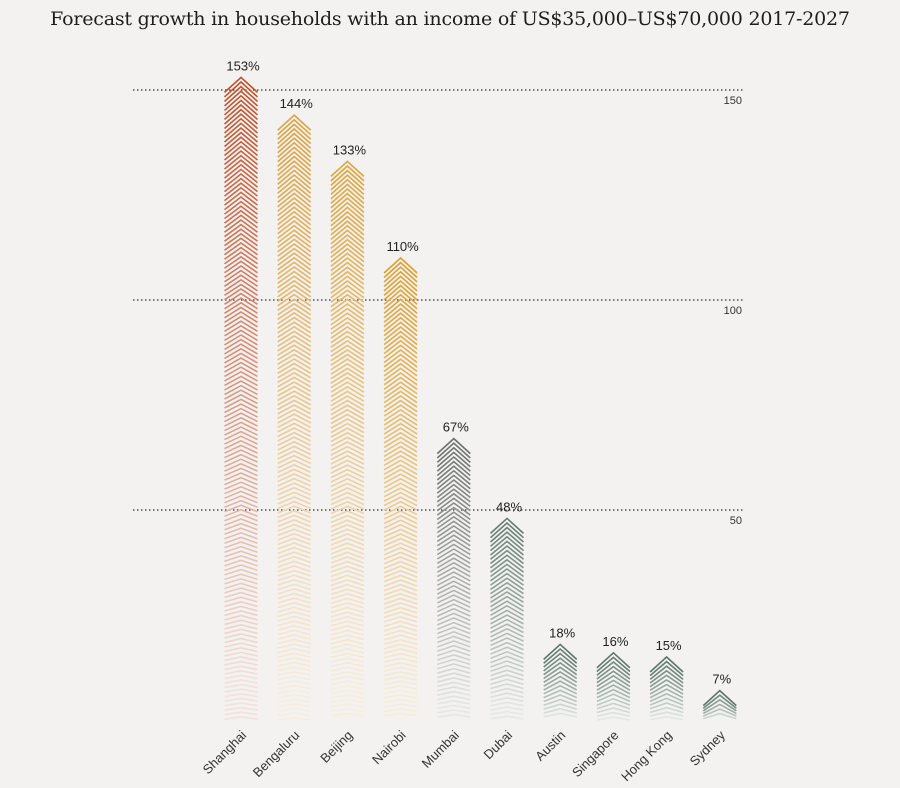 This screenshot has height=788, width=900. What do you see at coordinates (389, 747) in the screenshot?
I see `category-label: Nairobi` at bounding box center [389, 747].